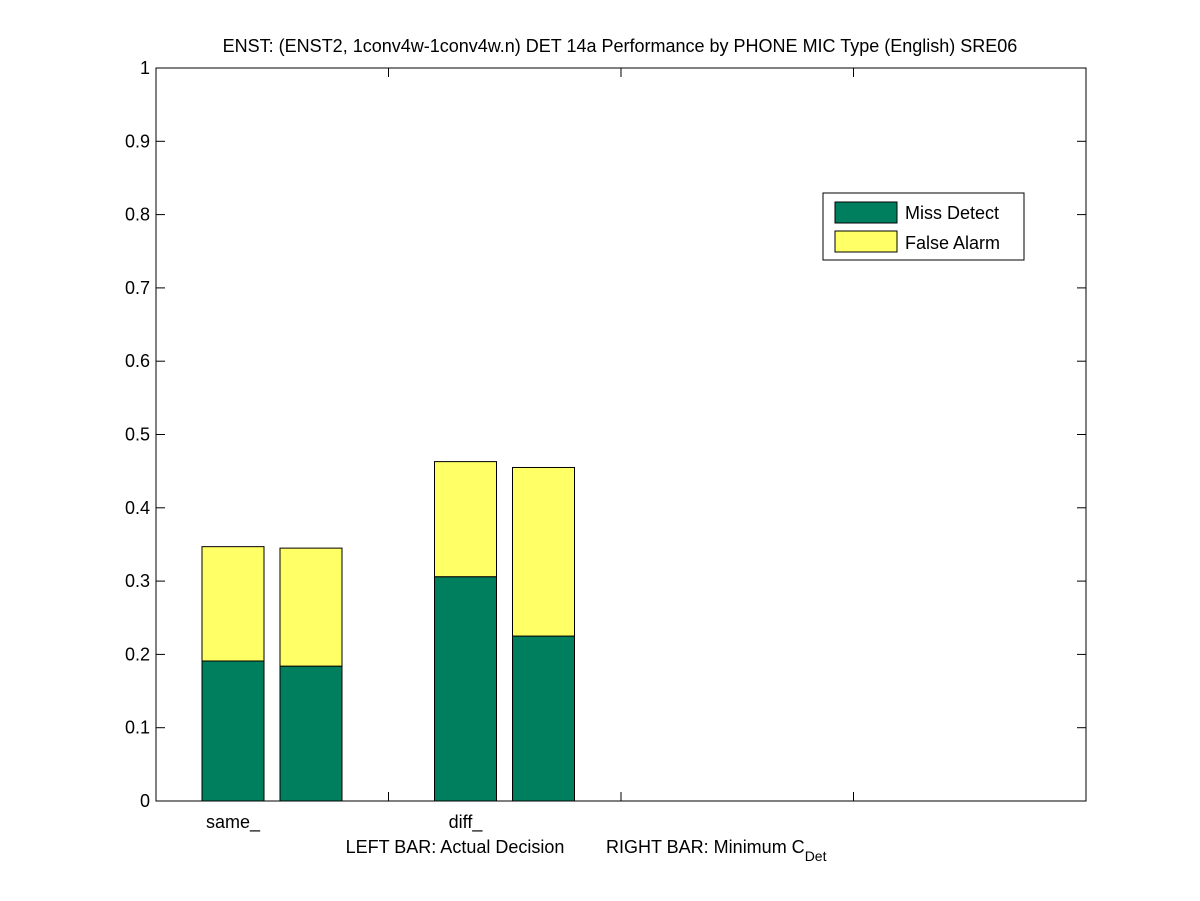  Describe the element at coordinates (233, 822) in the screenshot. I see `x-category-label: same_` at that location.